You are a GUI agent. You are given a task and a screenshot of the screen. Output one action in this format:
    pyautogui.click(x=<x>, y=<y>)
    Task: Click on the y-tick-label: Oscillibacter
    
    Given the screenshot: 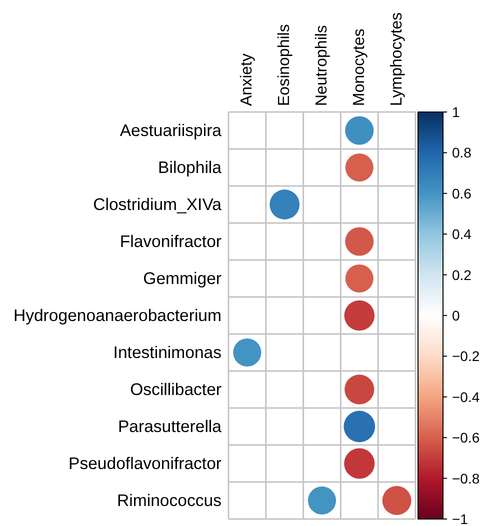 What is the action you would take?
    pyautogui.click(x=176, y=389)
    